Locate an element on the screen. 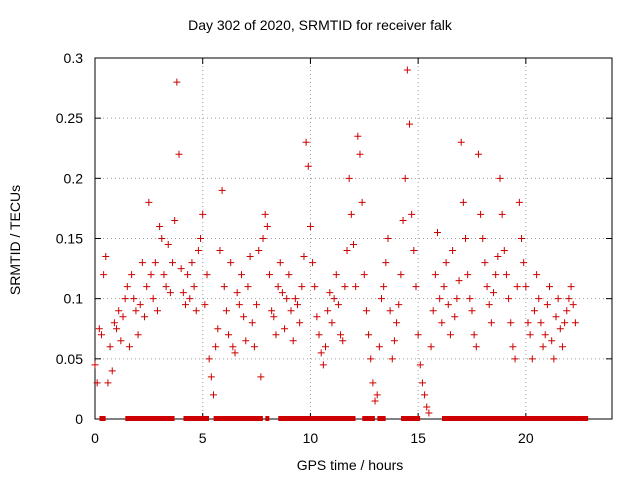  zero-markers is located at coordinates (344, 418).